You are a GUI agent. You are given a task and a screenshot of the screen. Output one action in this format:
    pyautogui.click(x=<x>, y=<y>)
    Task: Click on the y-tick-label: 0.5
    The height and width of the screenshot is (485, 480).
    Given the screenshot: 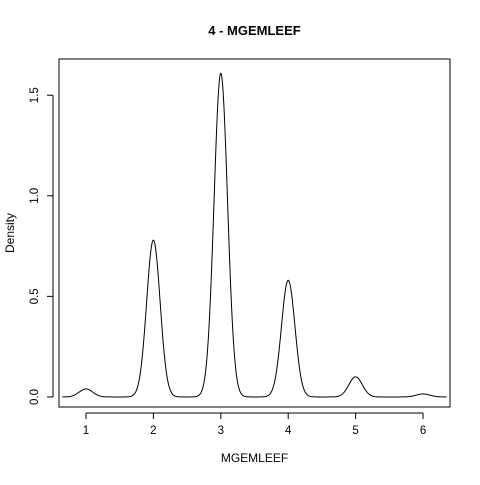 What is the action you would take?
    pyautogui.click(x=35, y=296)
    